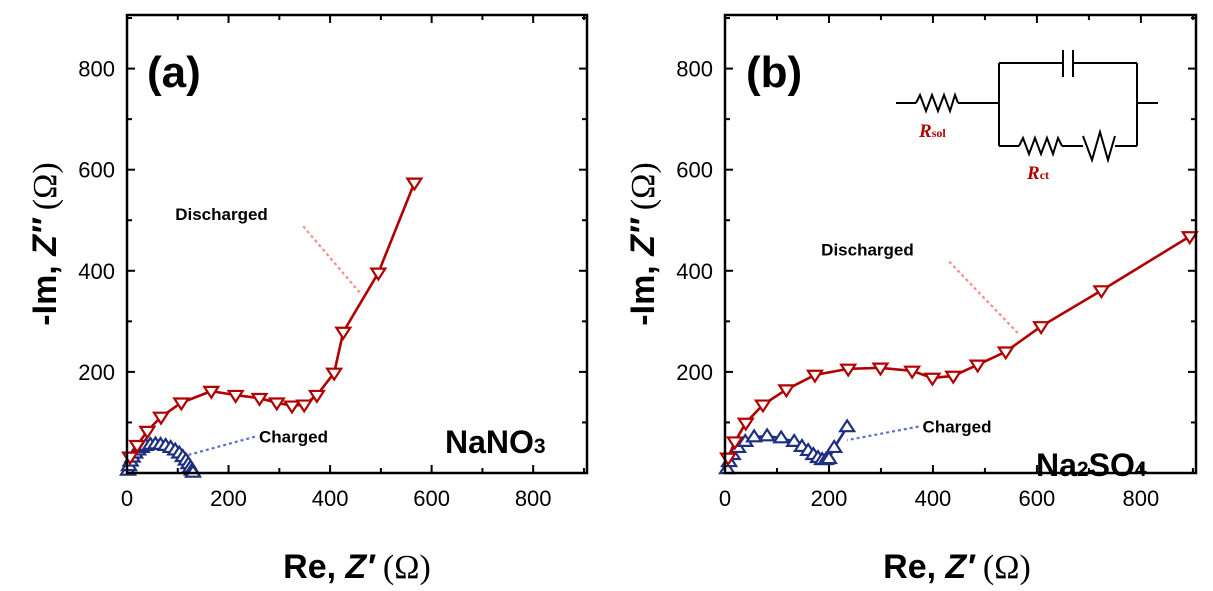 This screenshot has width=1213, height=591. I want to click on panel-a-label: (a), so click(174, 72).